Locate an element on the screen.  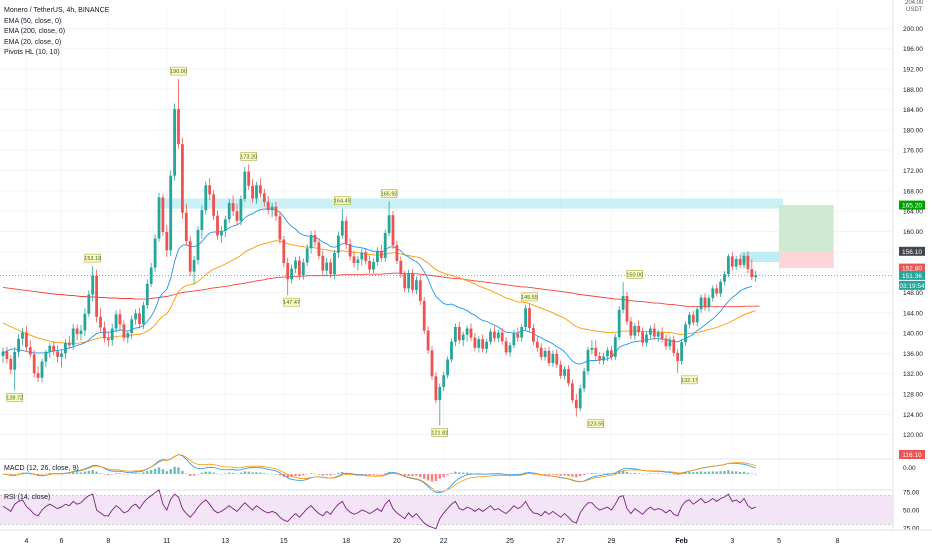
pivot-label: 190.00 is located at coordinates (178, 72).